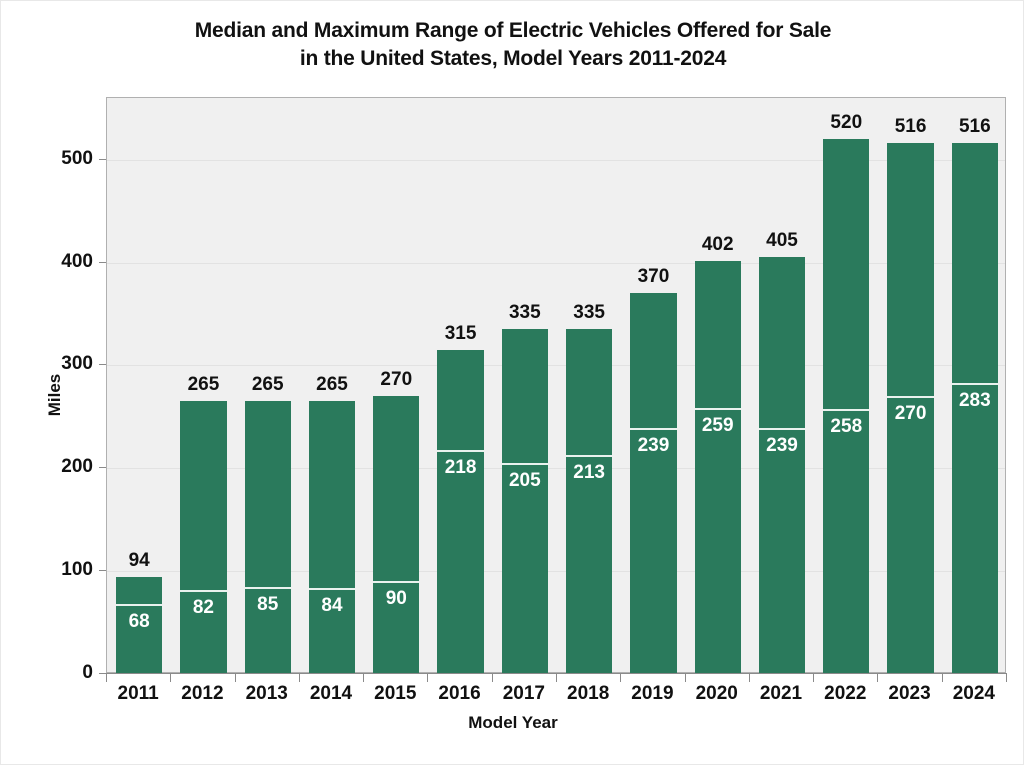 This screenshot has height=765, width=1024. What do you see at coordinates (139, 561) in the screenshot?
I see `bar-max-value-label: 94` at bounding box center [139, 561].